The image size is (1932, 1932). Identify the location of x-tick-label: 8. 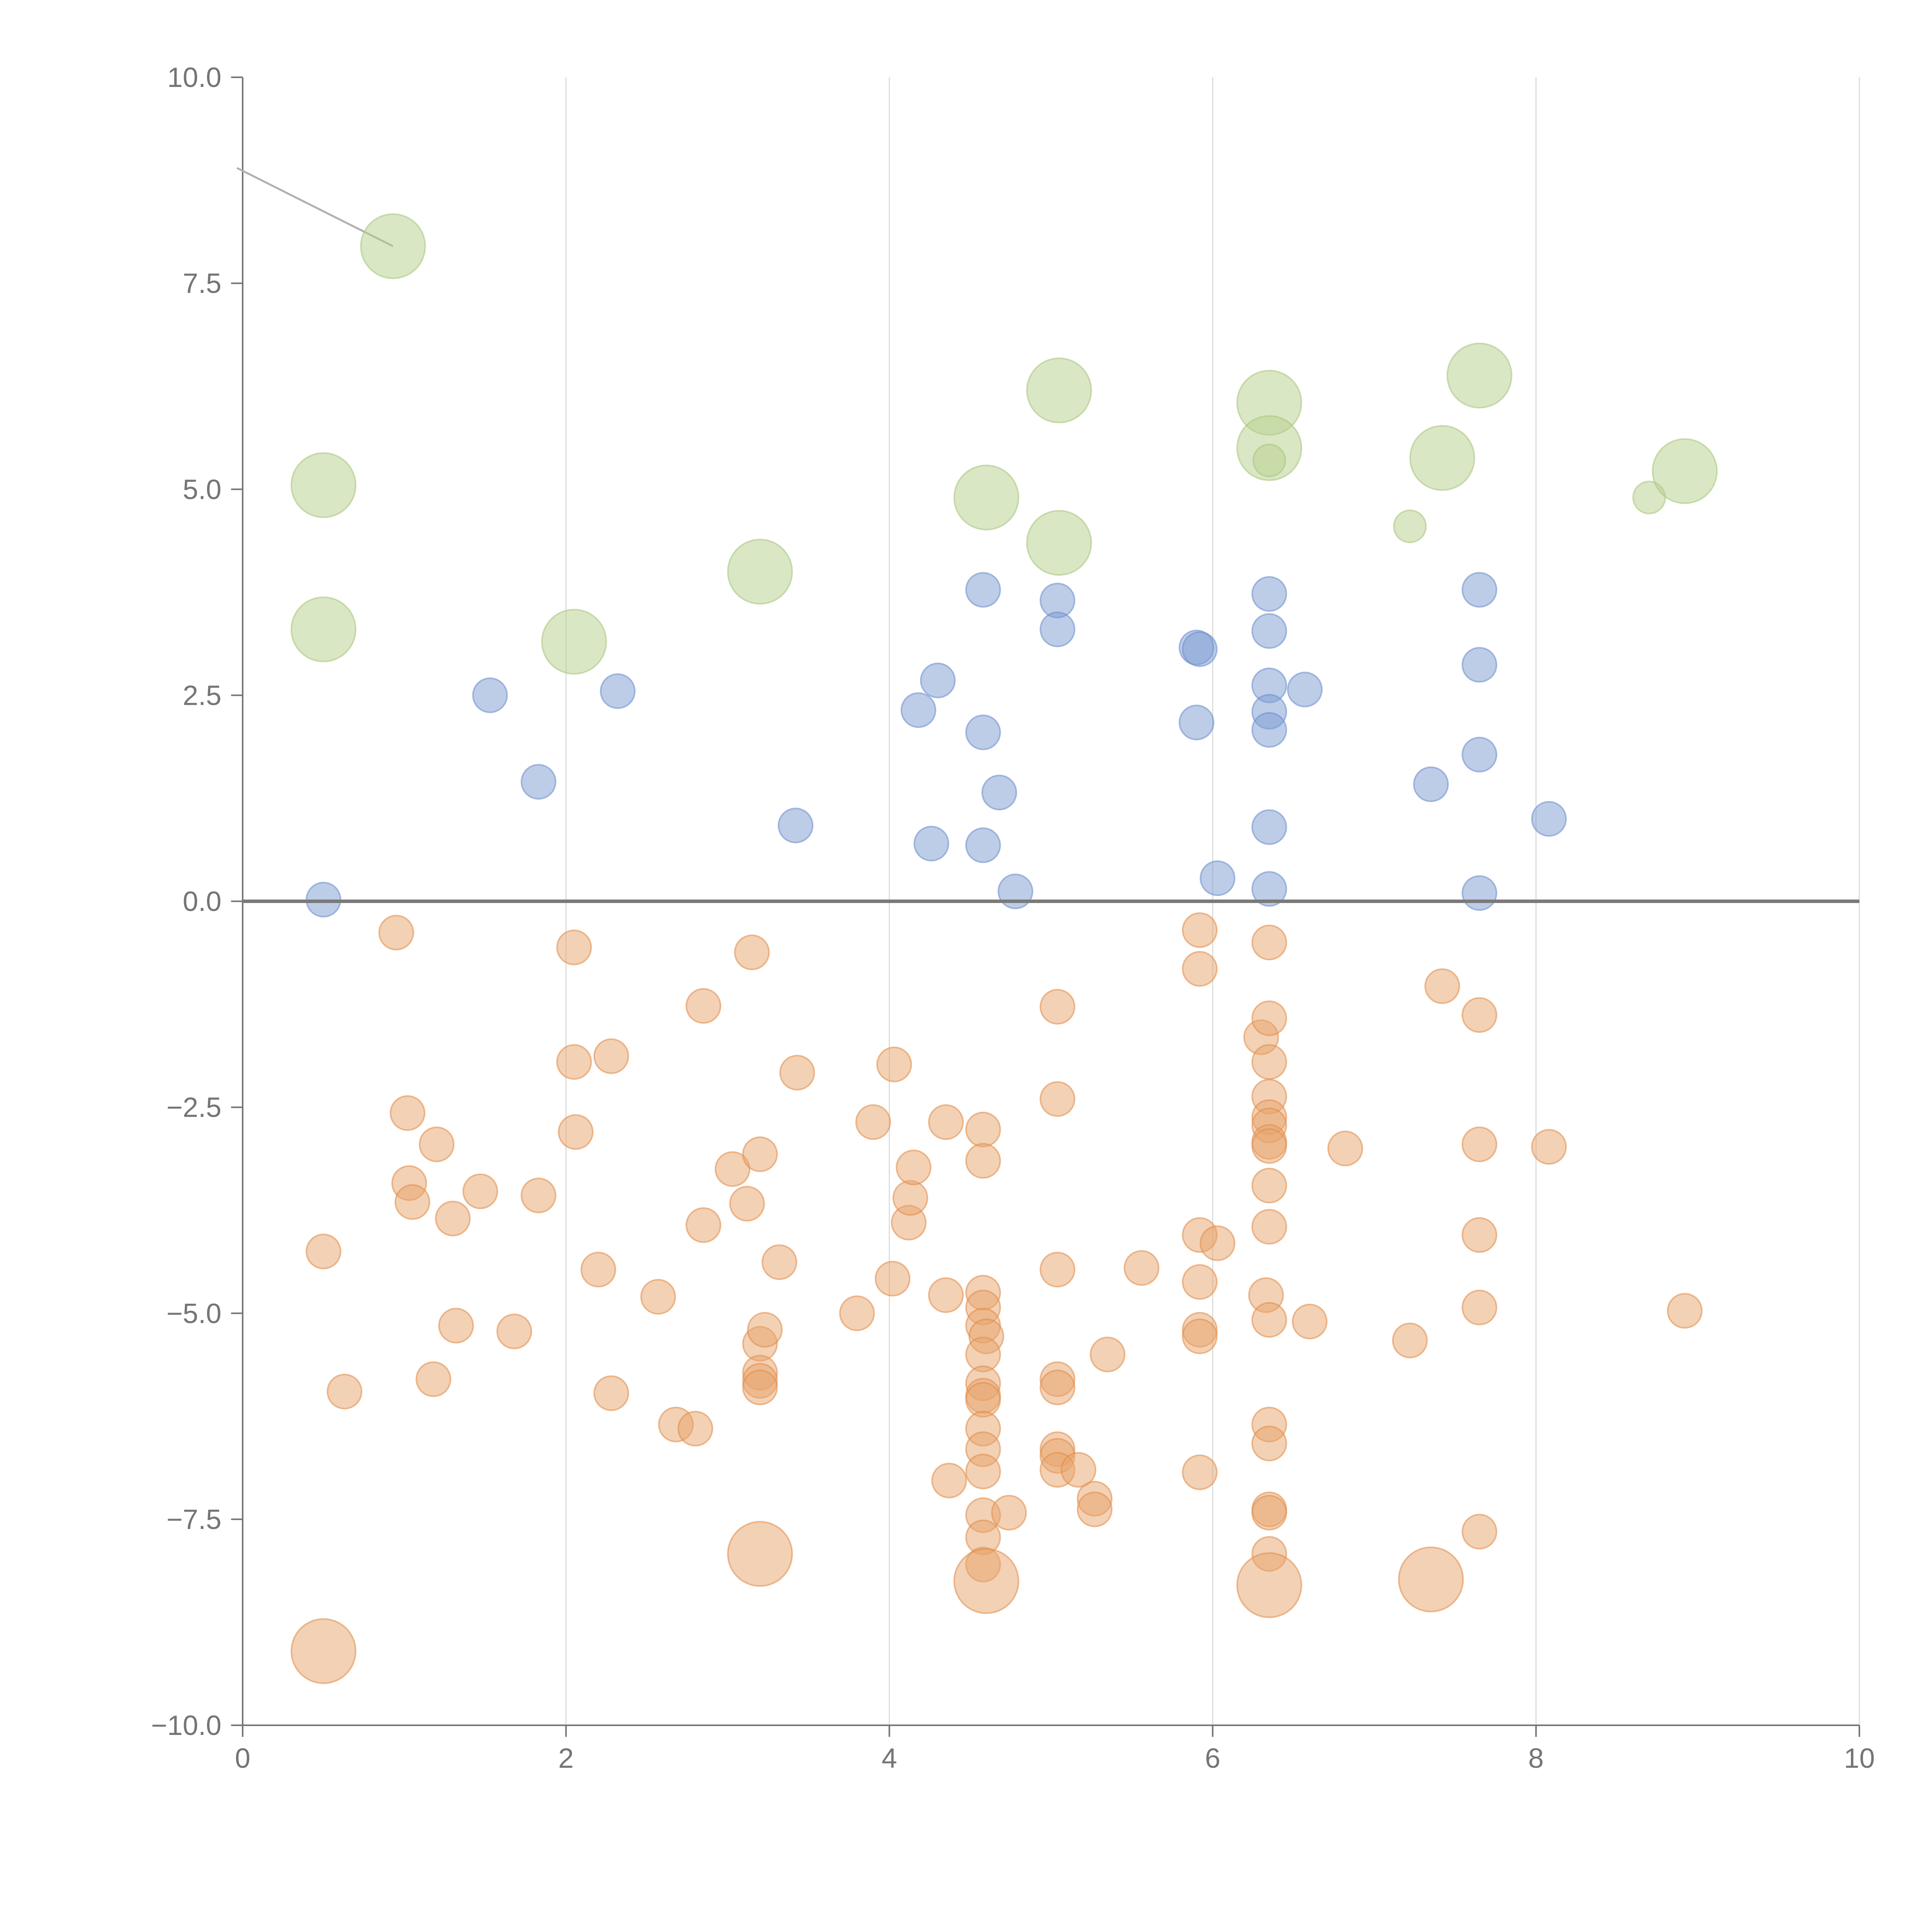
(1536, 1758).